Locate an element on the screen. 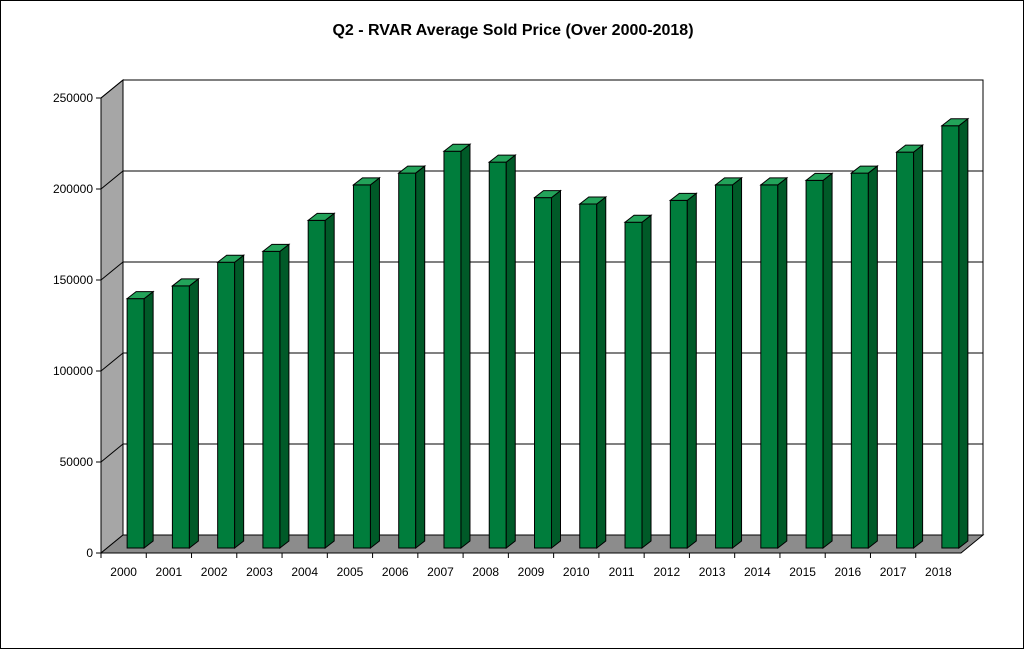  side-wall is located at coordinates (112, 316).